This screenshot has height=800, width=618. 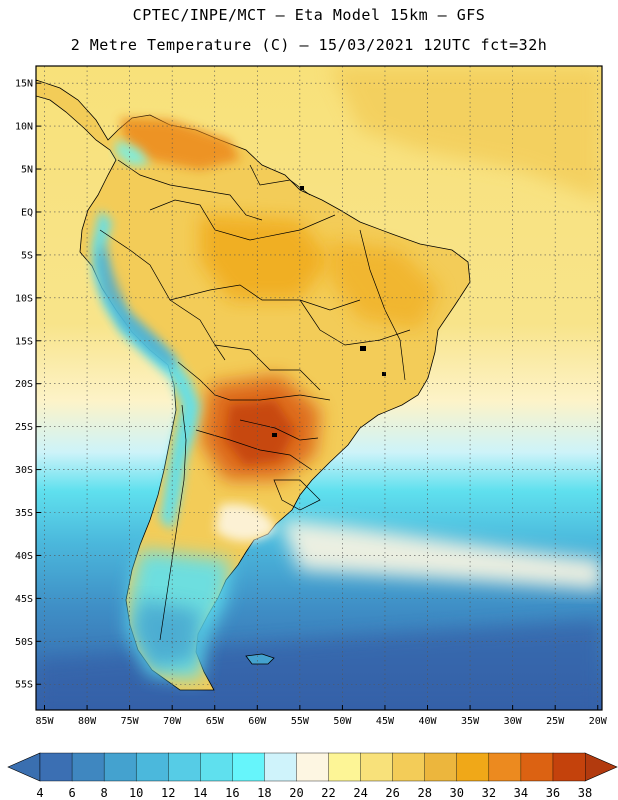 I want to click on lat-tick-label: 5N, so click(x=27, y=170).